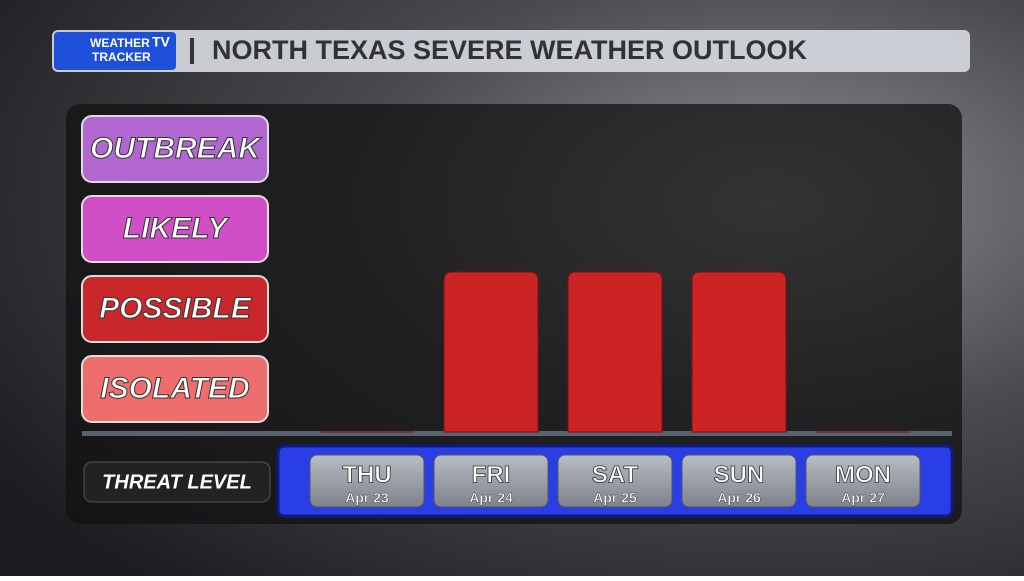  Describe the element at coordinates (366, 474) in the screenshot. I see `x-tick-label: THU` at that location.